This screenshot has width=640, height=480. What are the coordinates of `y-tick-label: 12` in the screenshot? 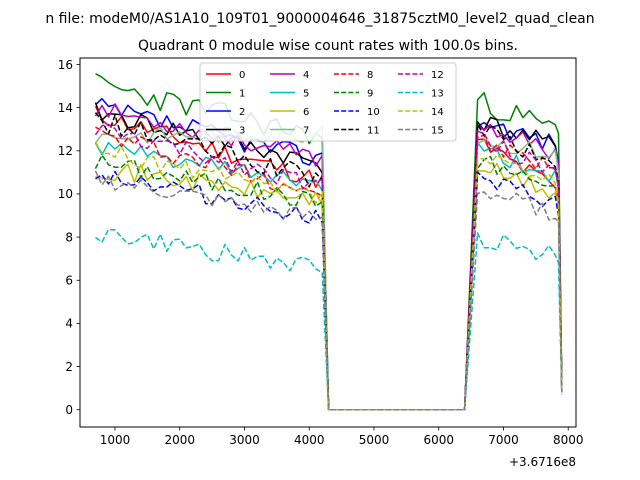 It's located at (65, 151).